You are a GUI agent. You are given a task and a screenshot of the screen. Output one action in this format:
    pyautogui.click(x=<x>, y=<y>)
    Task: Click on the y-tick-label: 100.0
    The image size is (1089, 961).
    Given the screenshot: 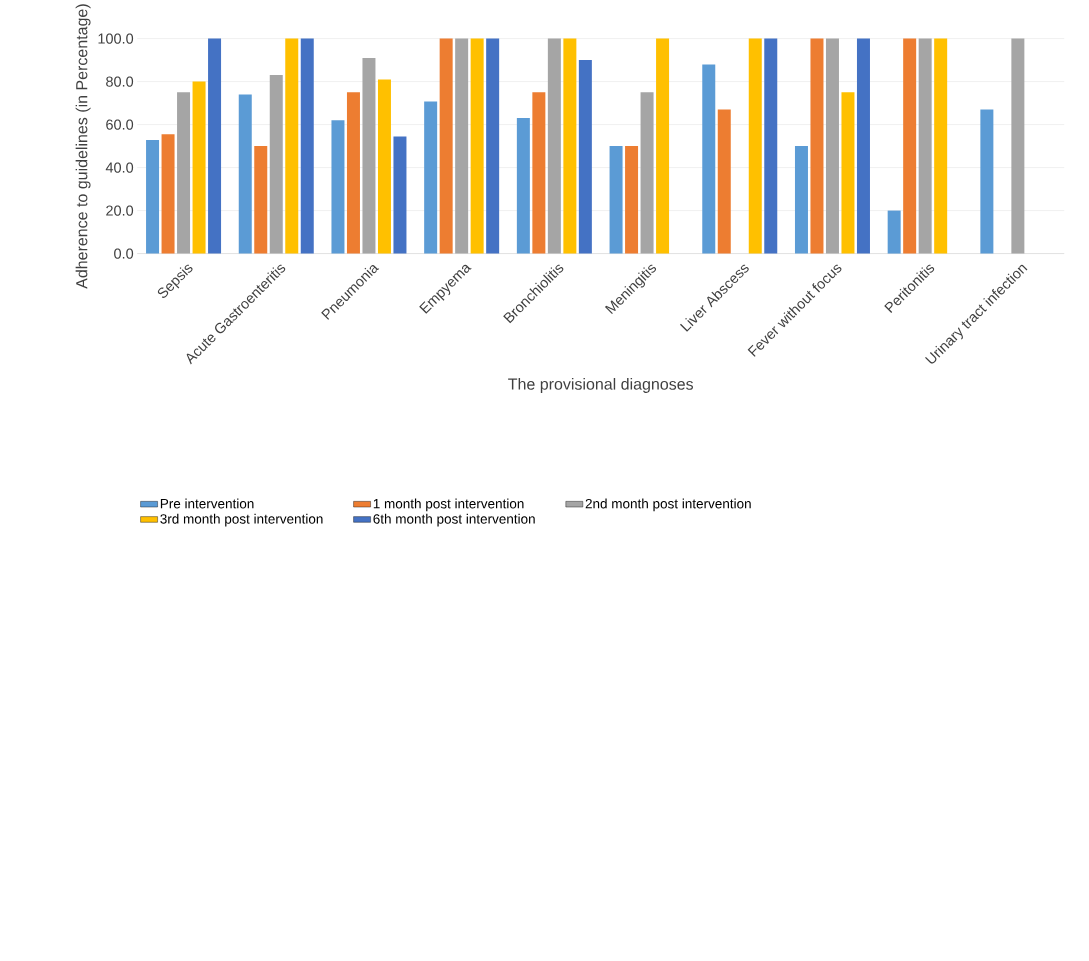 What is the action you would take?
    pyautogui.click(x=116, y=38)
    